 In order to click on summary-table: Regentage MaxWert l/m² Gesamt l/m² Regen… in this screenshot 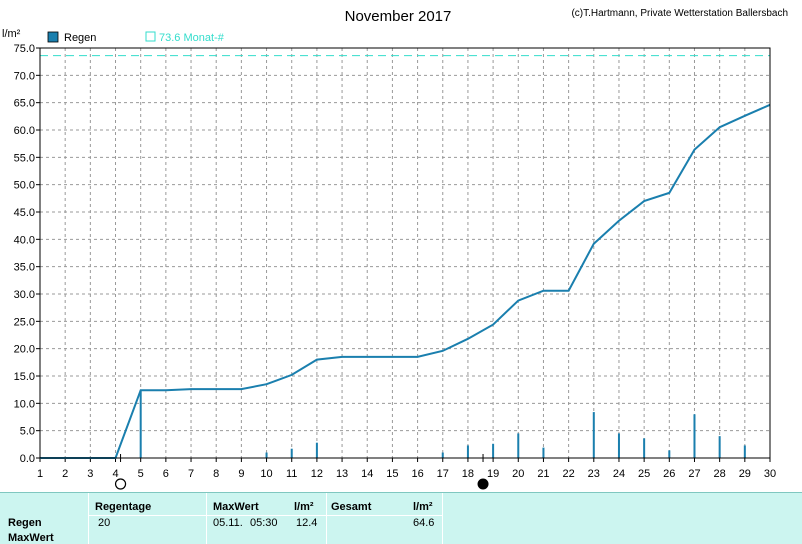, I will do `click(401, 518)`.